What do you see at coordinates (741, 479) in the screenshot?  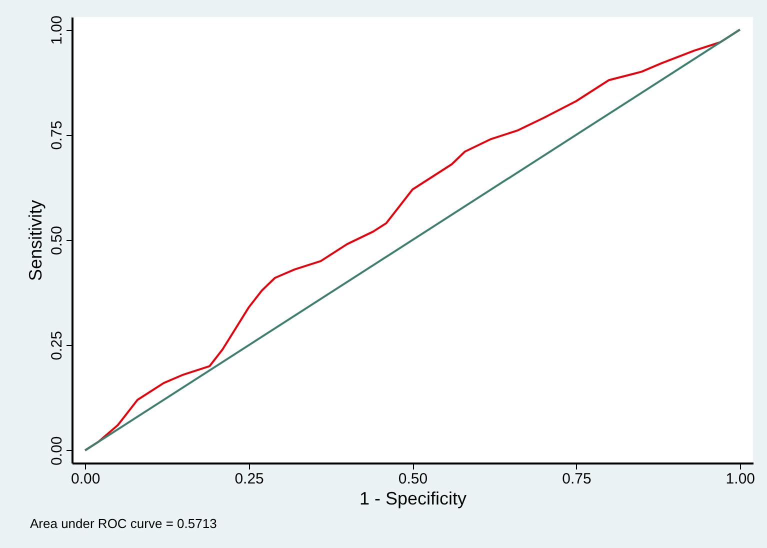 I see `x-tick-label: 1.00` at bounding box center [741, 479].